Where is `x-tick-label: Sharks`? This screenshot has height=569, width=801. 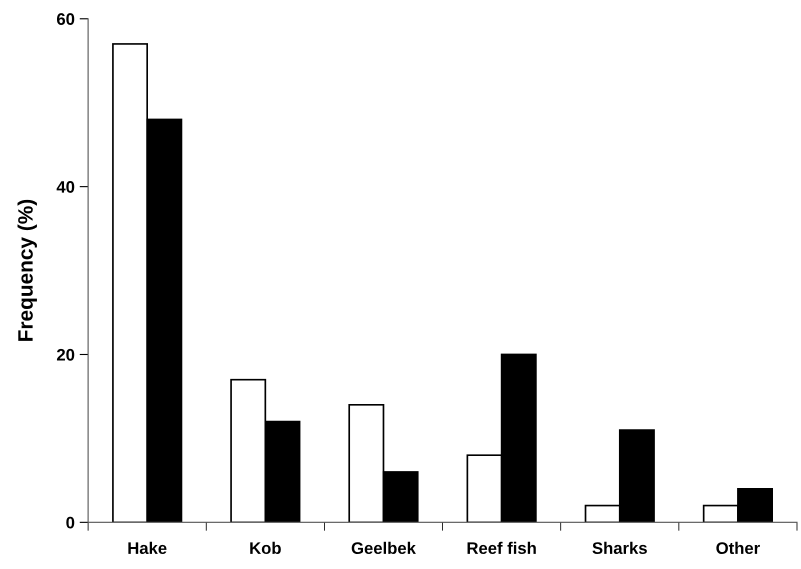 x-tick-label: Sharks is located at coordinates (619, 548).